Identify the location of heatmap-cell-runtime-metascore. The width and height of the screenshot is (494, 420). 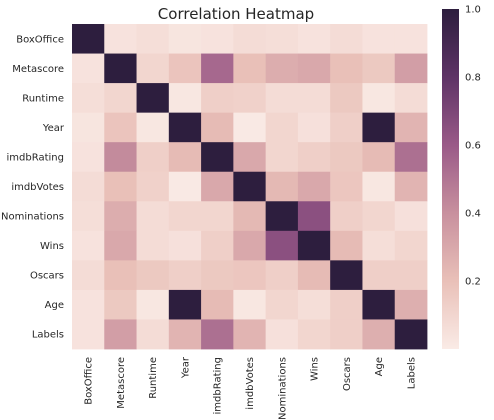
(120, 98).